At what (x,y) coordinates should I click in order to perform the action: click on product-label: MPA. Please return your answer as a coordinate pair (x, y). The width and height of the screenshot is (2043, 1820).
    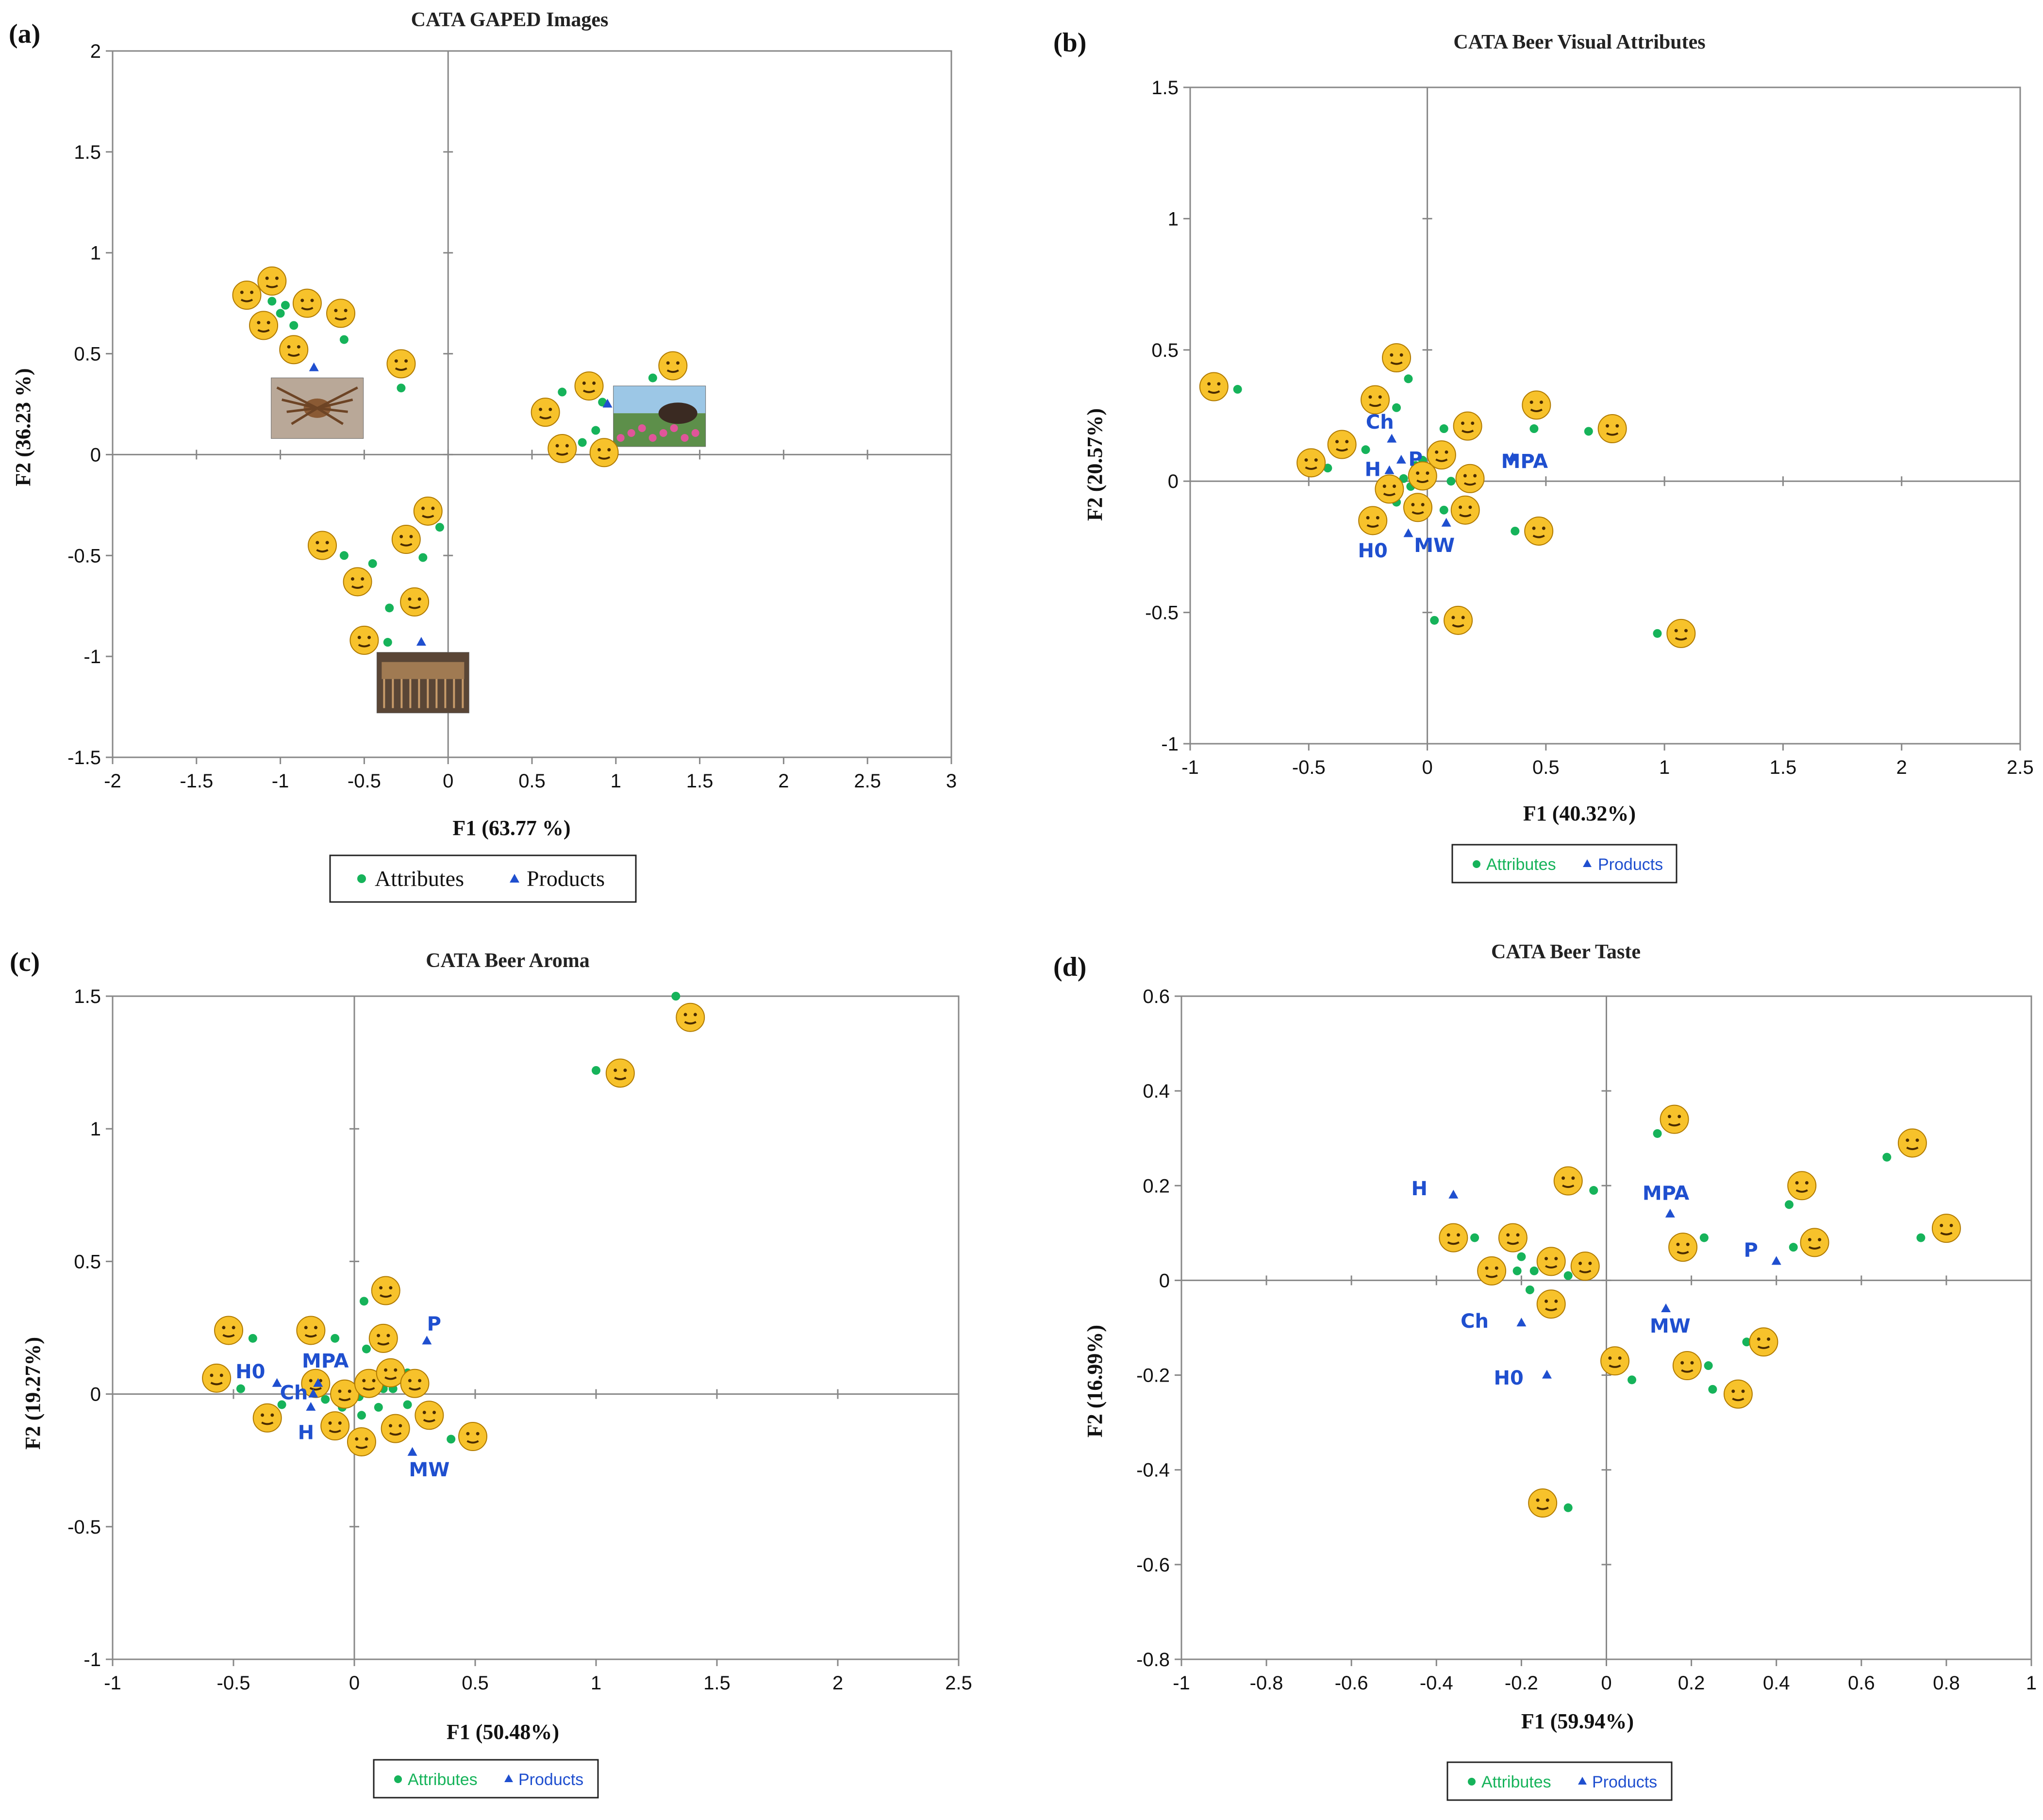
    Looking at the image, I should click on (325, 1361).